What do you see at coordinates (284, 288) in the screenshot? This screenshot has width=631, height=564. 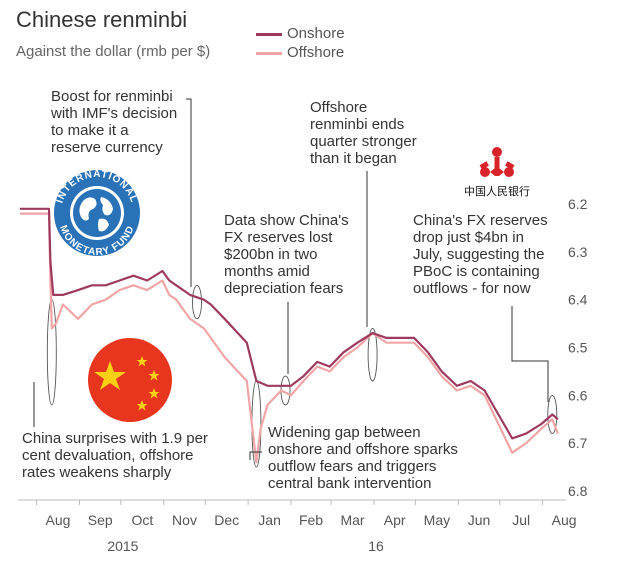 I see `annotation-fx-200bn-line: depreciation fears` at bounding box center [284, 288].